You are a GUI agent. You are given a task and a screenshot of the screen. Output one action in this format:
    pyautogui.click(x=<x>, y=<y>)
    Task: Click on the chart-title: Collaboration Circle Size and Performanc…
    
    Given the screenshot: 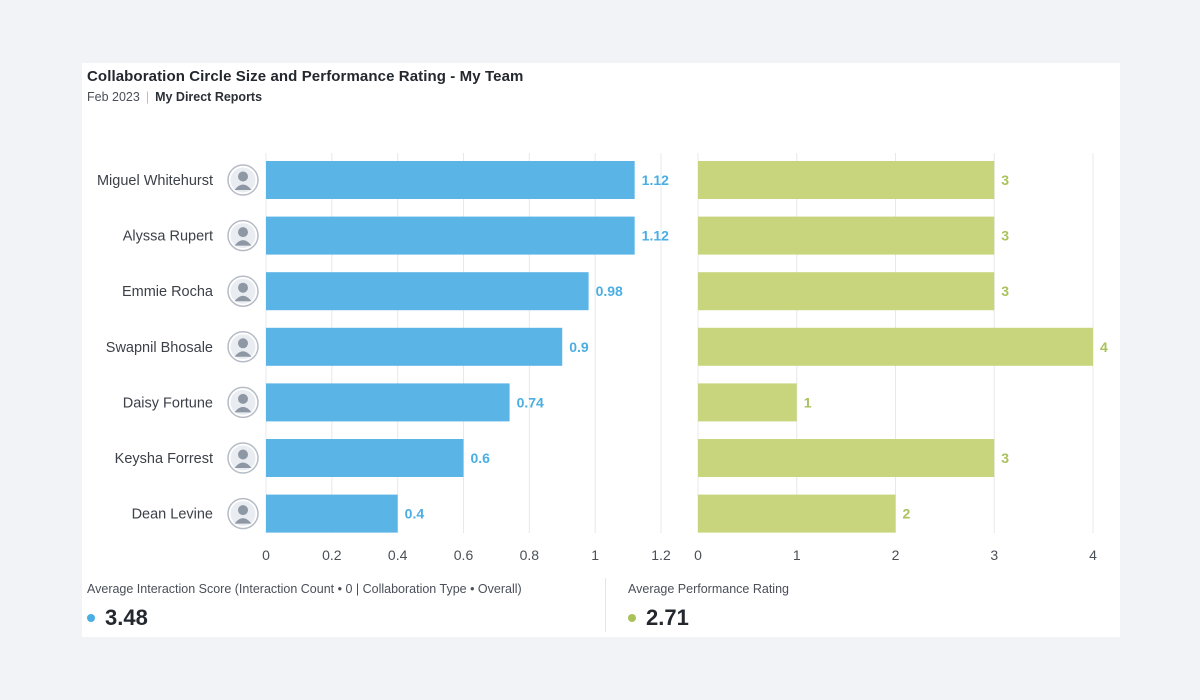 What is the action you would take?
    pyautogui.click(x=305, y=76)
    